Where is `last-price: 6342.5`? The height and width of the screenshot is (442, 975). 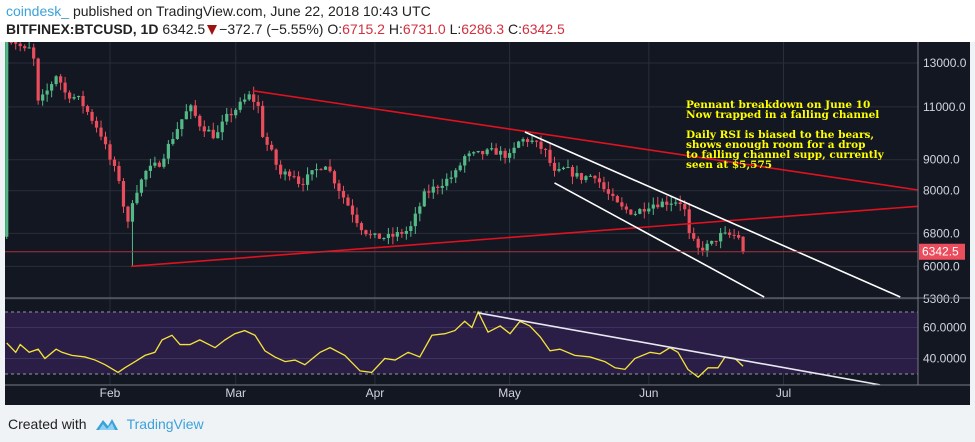 last-price: 6342.5 is located at coordinates (184, 29).